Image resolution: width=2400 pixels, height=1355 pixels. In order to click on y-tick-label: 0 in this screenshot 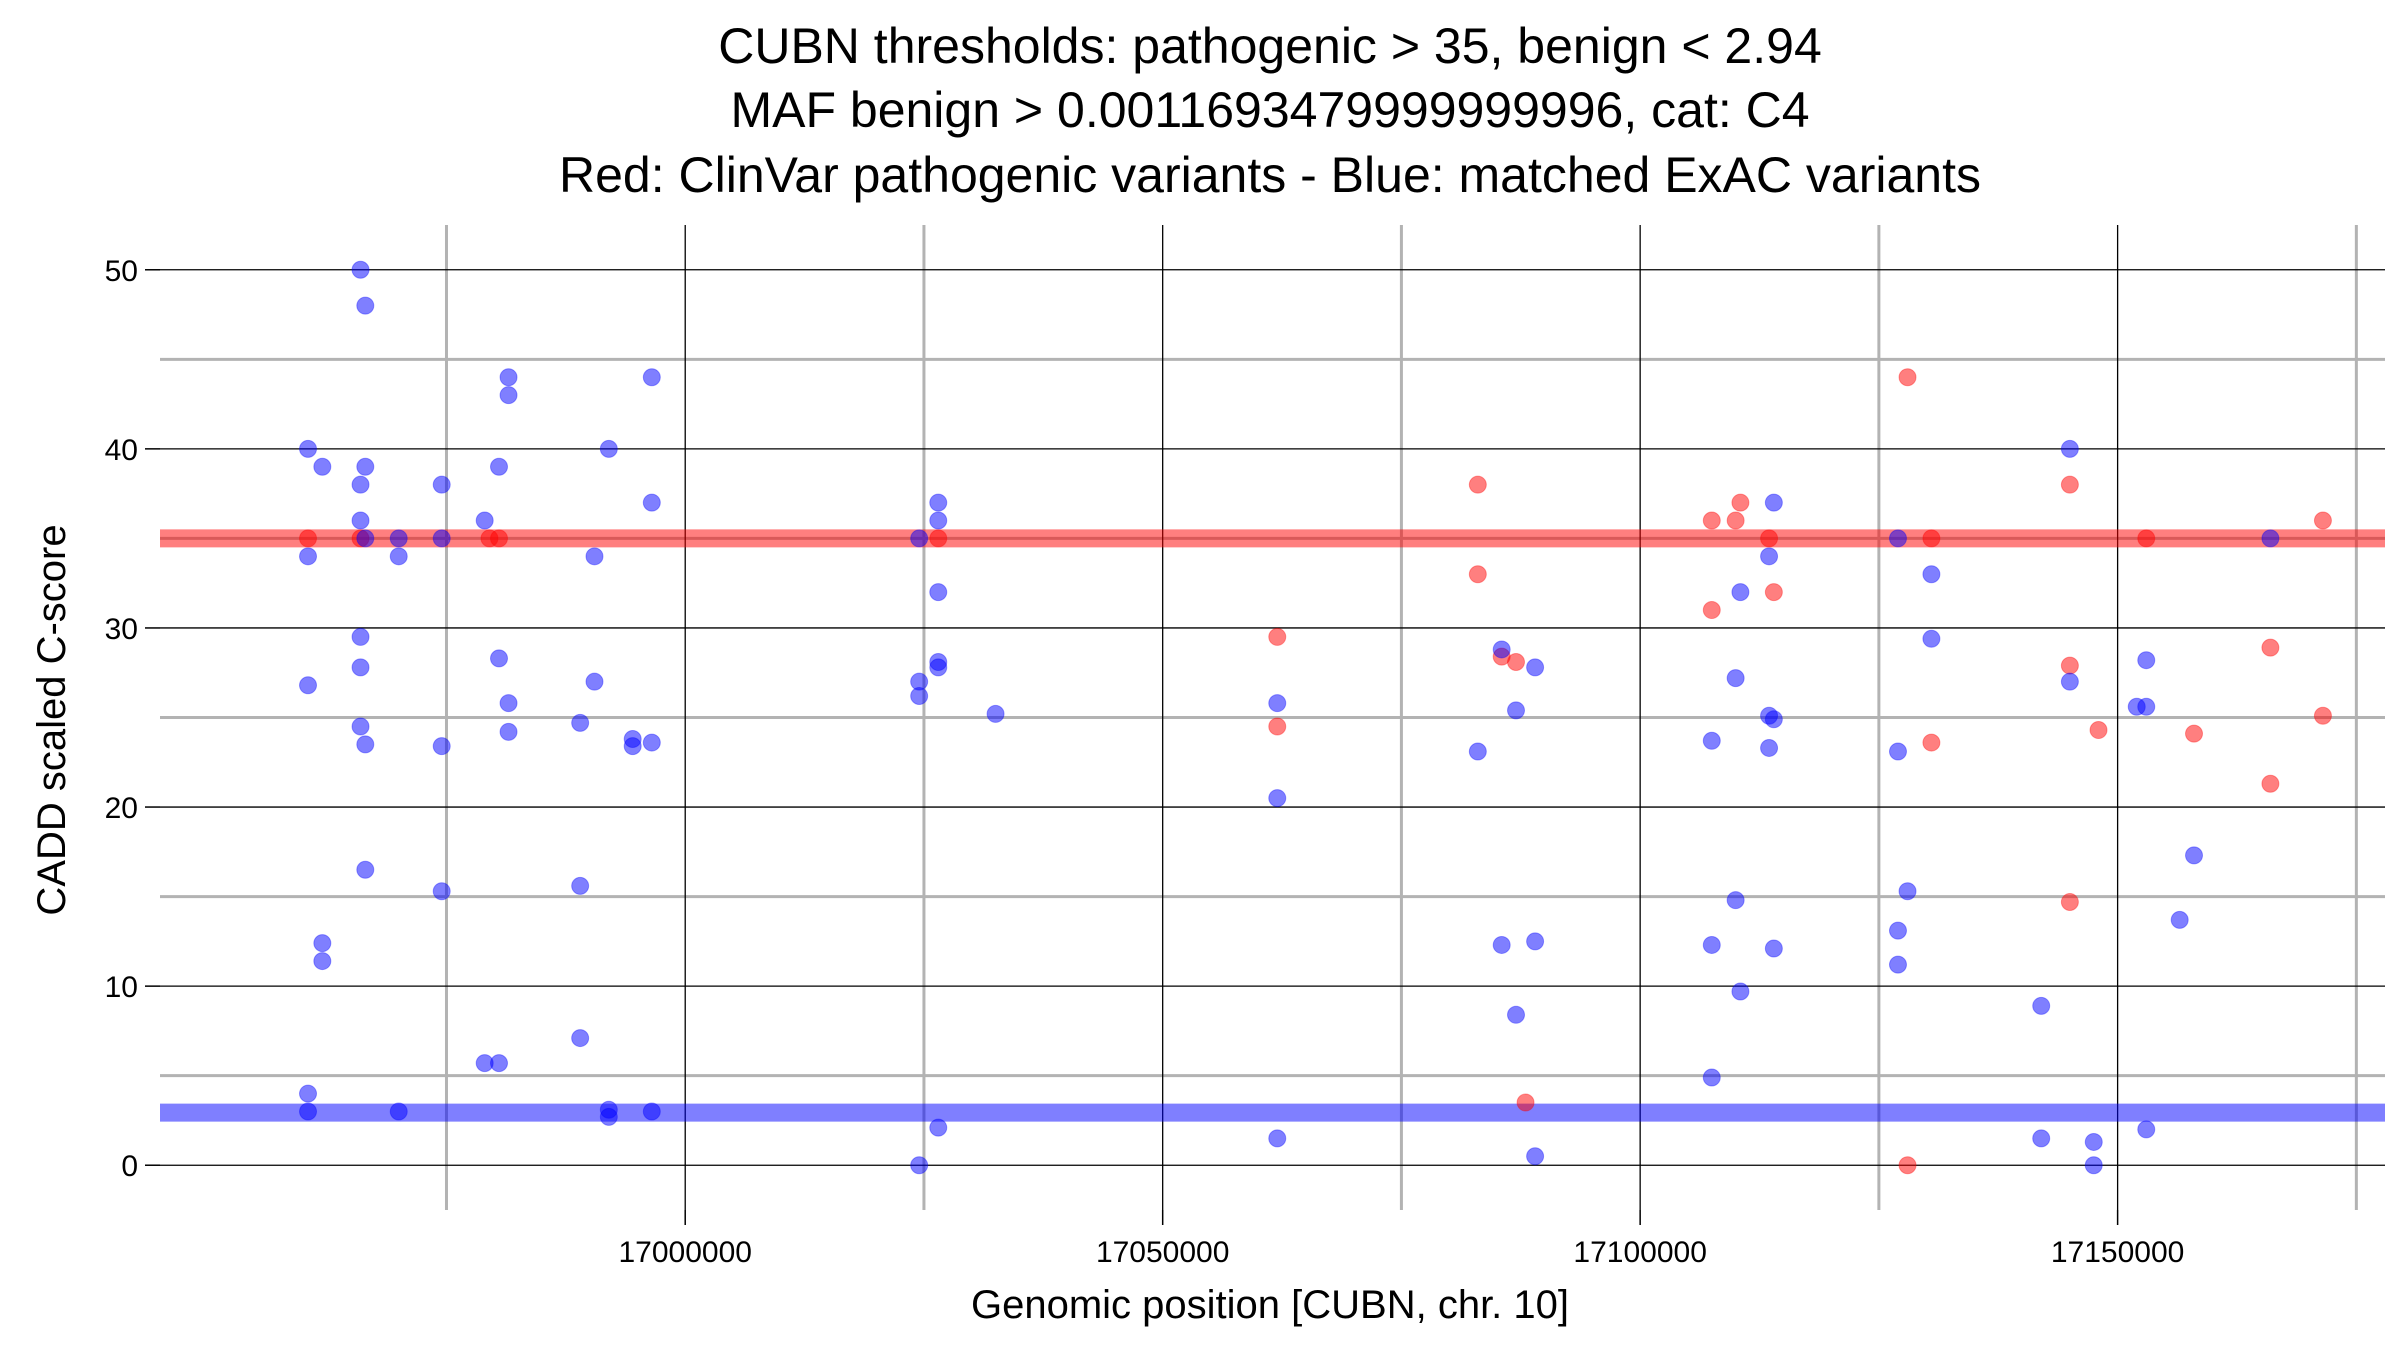, I will do `click(129, 1166)`.